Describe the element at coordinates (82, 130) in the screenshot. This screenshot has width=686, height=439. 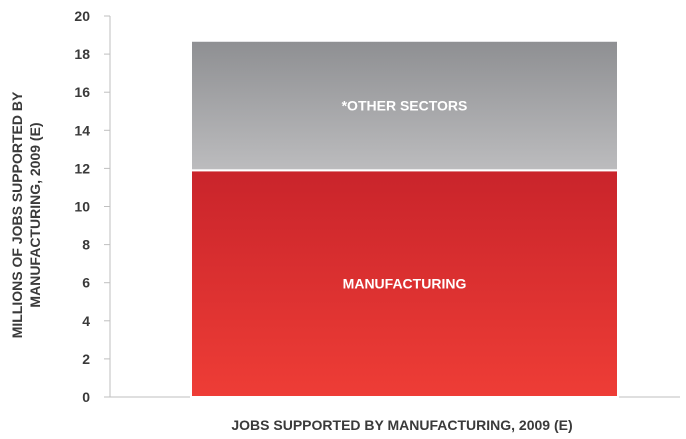
I see `y-tick-label: 14` at that location.